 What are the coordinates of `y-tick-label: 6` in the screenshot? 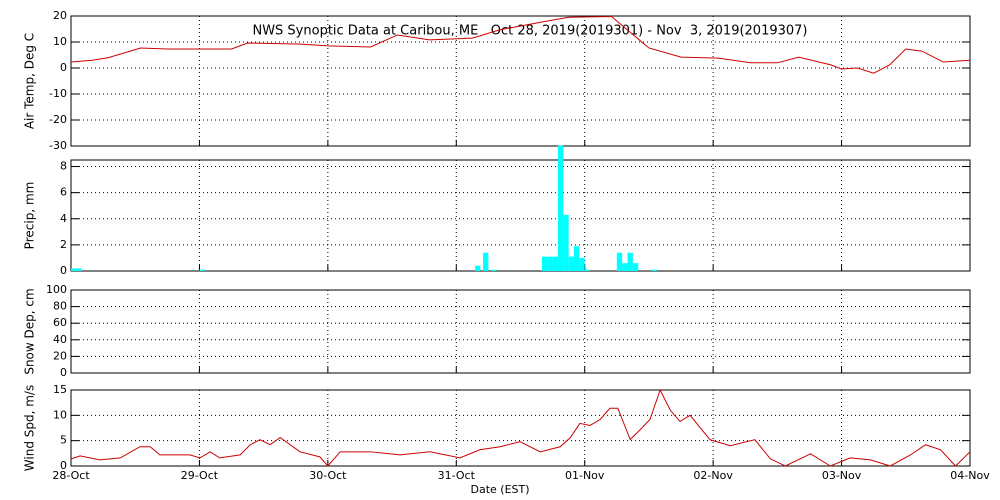 It's located at (63, 192).